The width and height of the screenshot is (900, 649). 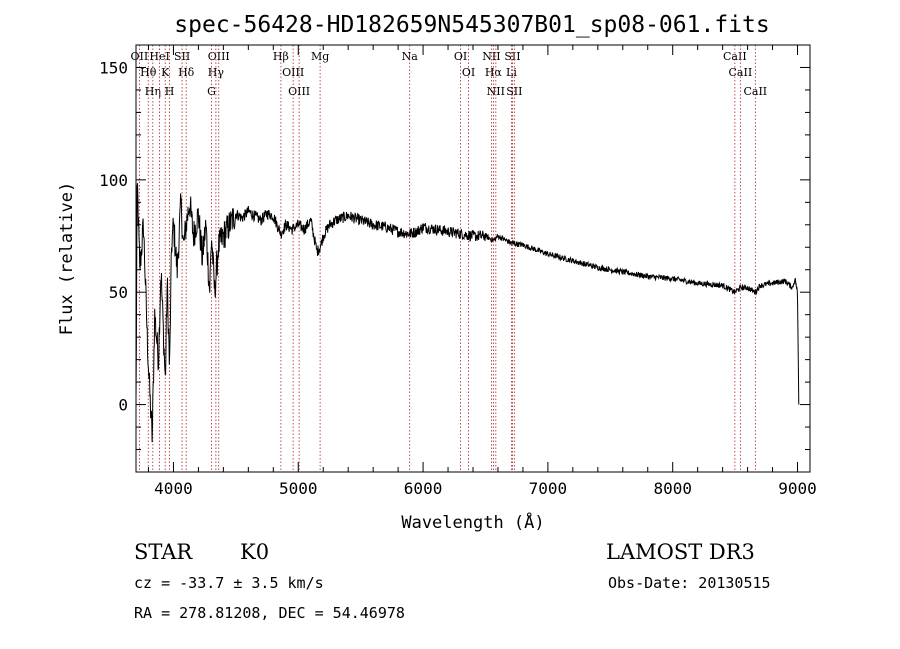 I want to click on redshift-velocity: cz = -33.7 ± 3.5 km/s, so click(x=229, y=583).